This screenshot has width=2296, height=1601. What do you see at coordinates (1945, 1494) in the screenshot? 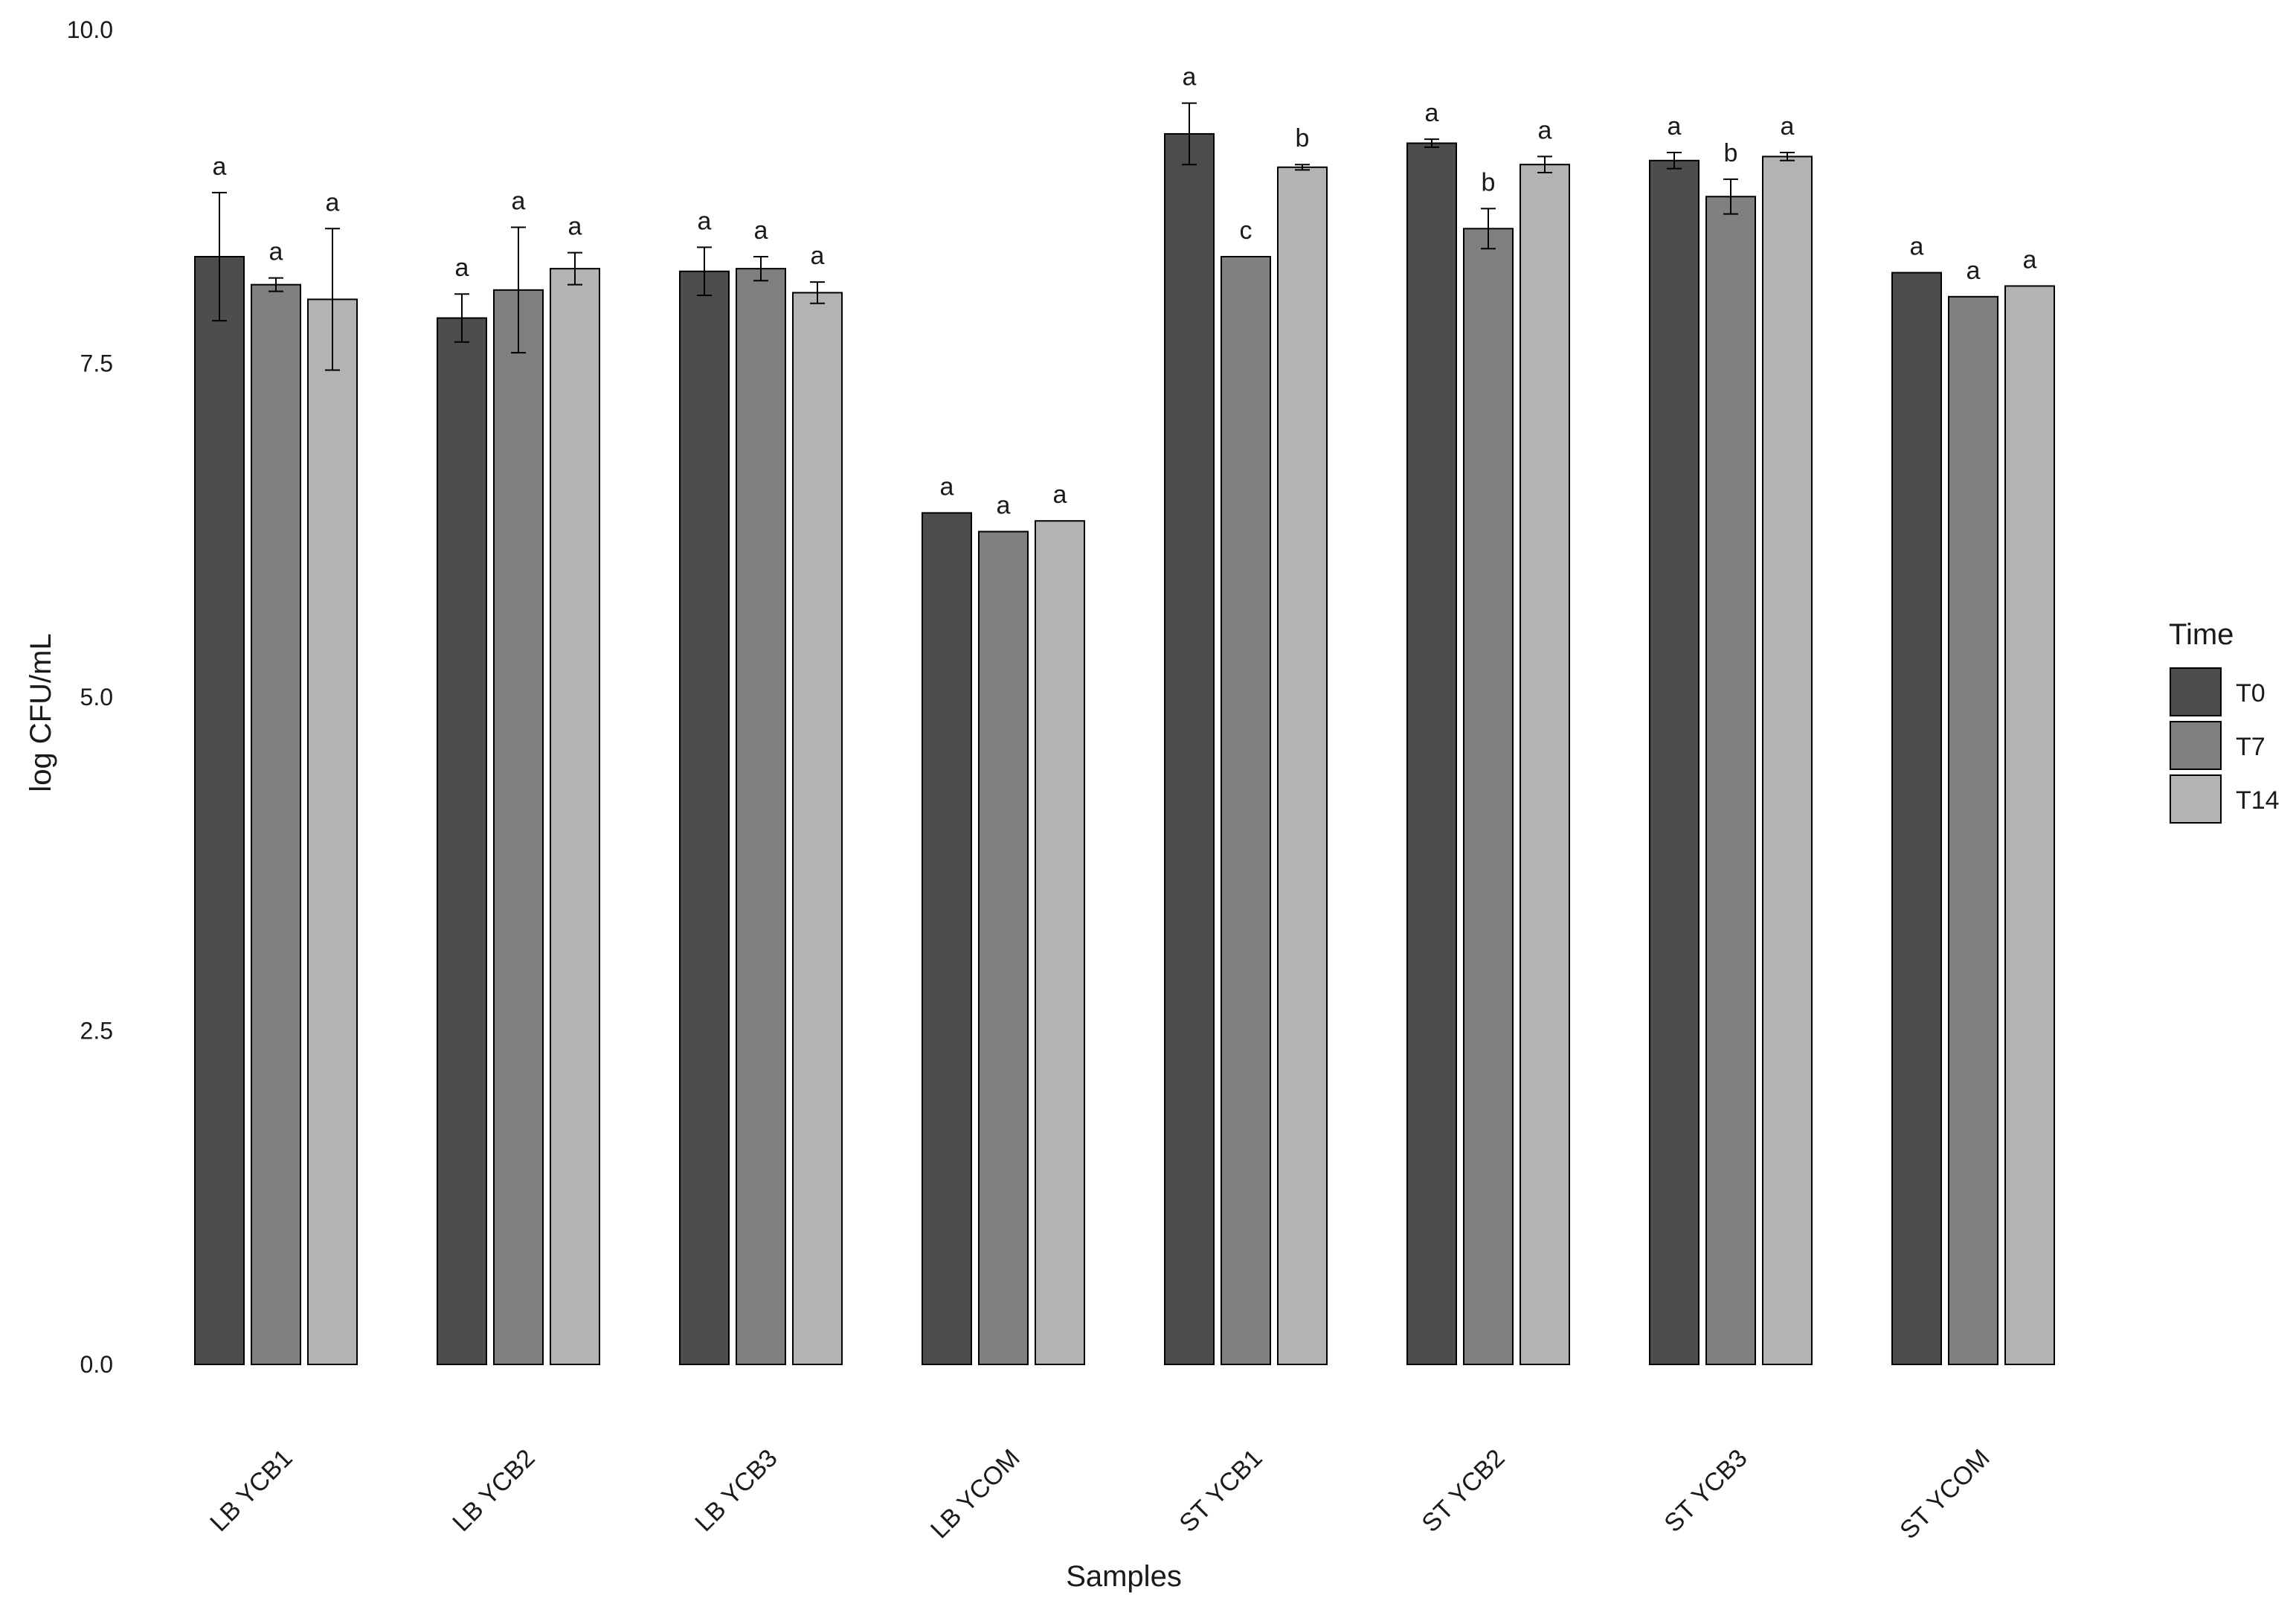
I see `x-tick-label: ST YCOM` at bounding box center [1945, 1494].